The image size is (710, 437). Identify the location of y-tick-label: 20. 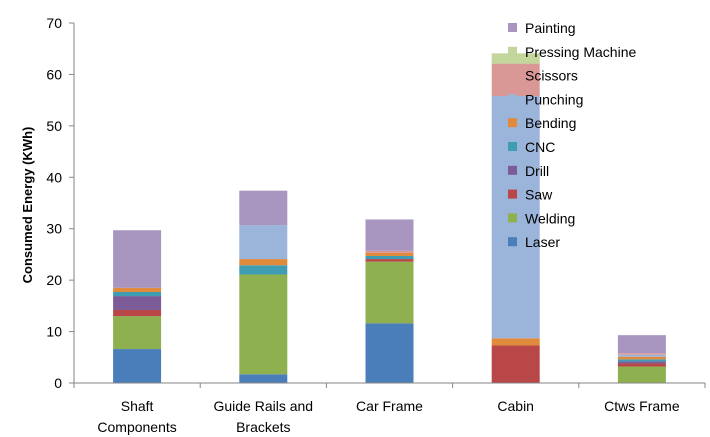
(54, 280).